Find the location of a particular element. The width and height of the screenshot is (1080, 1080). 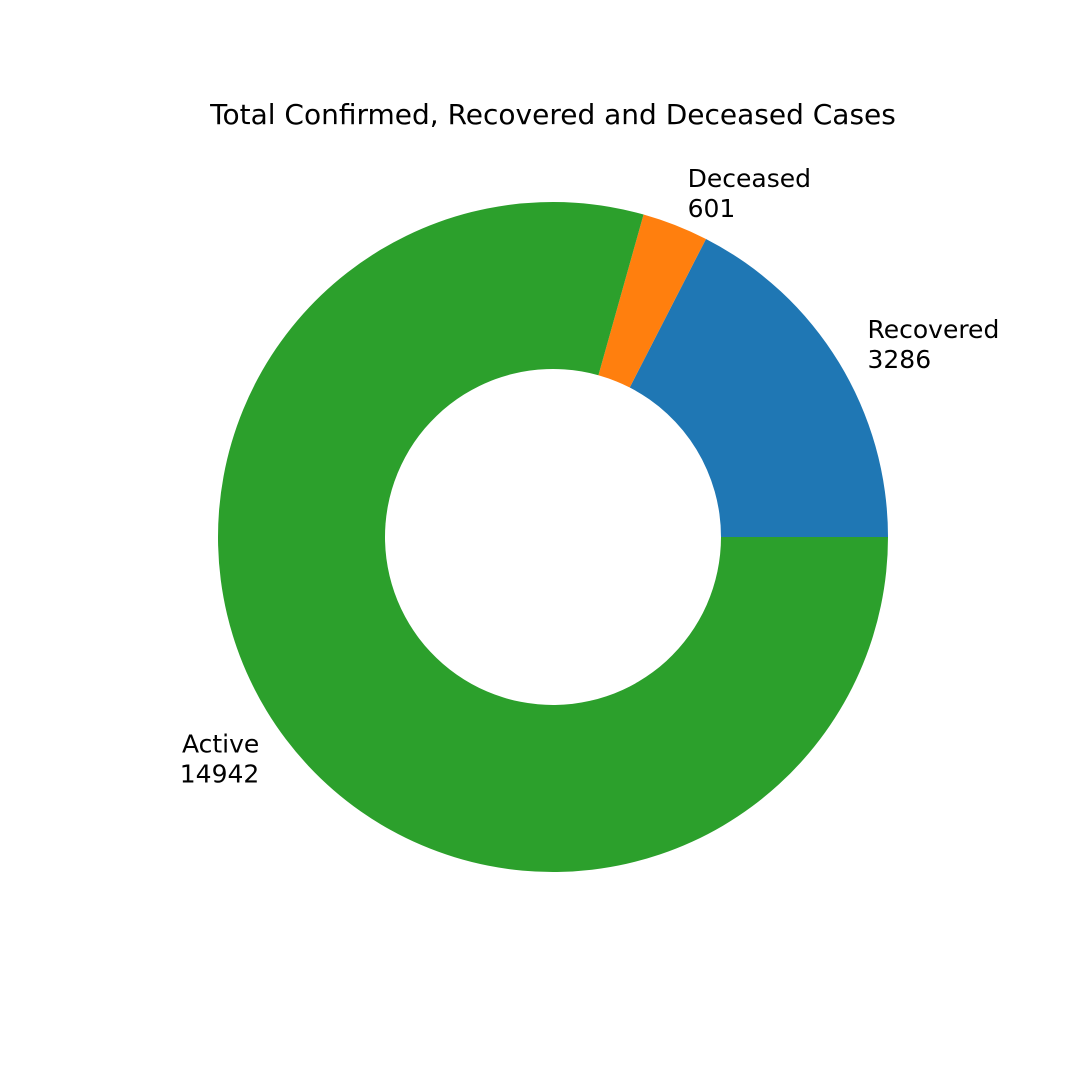

slice-label-deceased: Deceased 601 is located at coordinates (749, 193).